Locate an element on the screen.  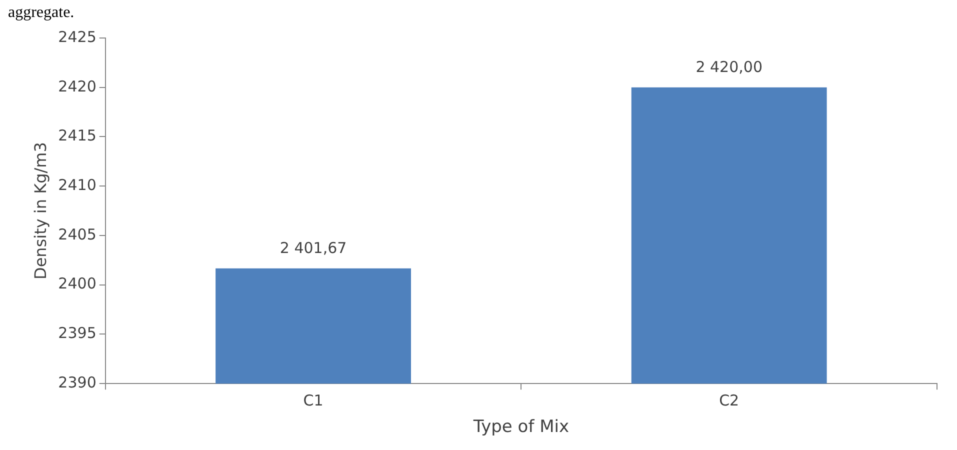
y-tick-label: 2405 is located at coordinates (77, 234).